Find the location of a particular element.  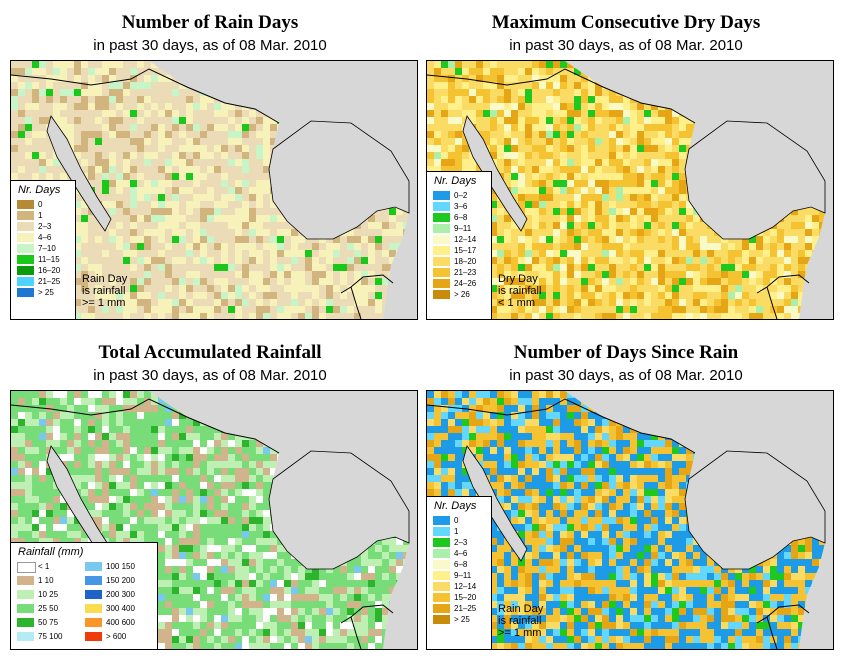

legend-label: 18–20 is located at coordinates (465, 261).